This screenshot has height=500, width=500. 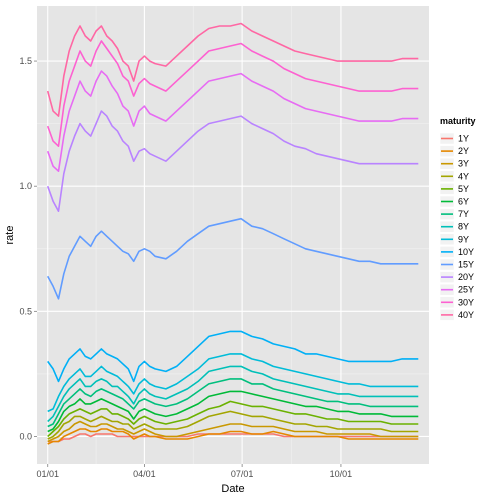 What do you see at coordinates (463, 176) in the screenshot?
I see `legend-label-4y: 4Y` at bounding box center [463, 176].